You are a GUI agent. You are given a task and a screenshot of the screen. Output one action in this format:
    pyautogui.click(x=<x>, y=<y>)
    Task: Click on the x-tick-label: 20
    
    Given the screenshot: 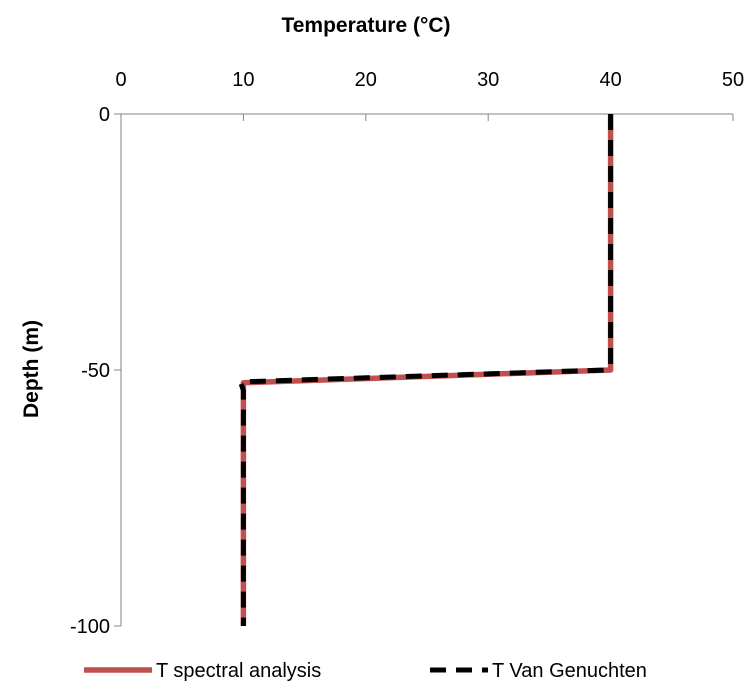 What is the action you would take?
    pyautogui.click(x=366, y=80)
    